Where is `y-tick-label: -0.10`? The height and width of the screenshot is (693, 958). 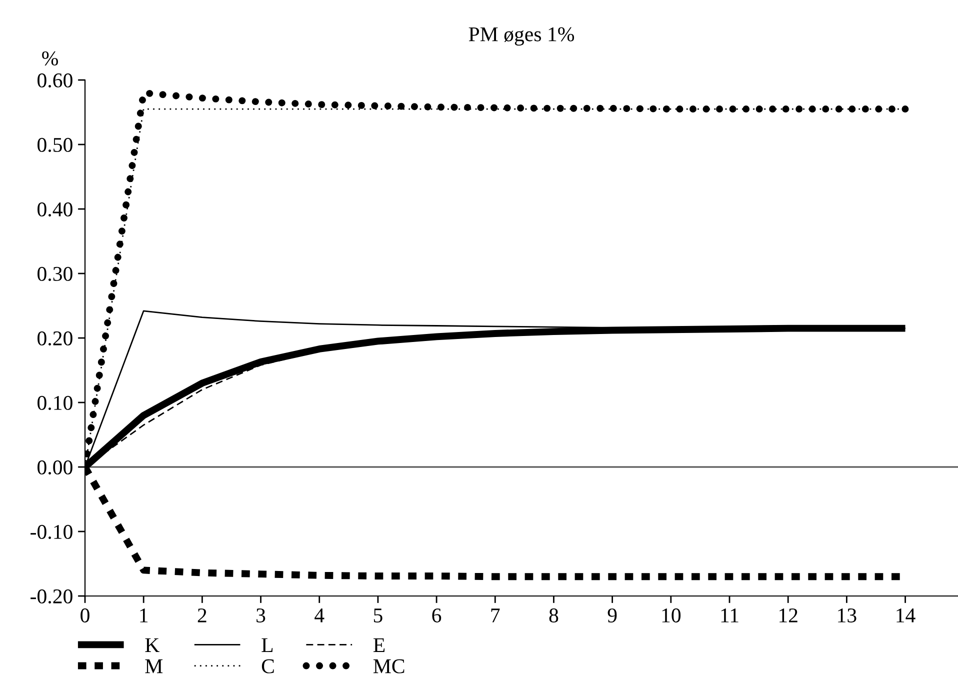 y-tick-label: -0.10 is located at coordinates (51, 532).